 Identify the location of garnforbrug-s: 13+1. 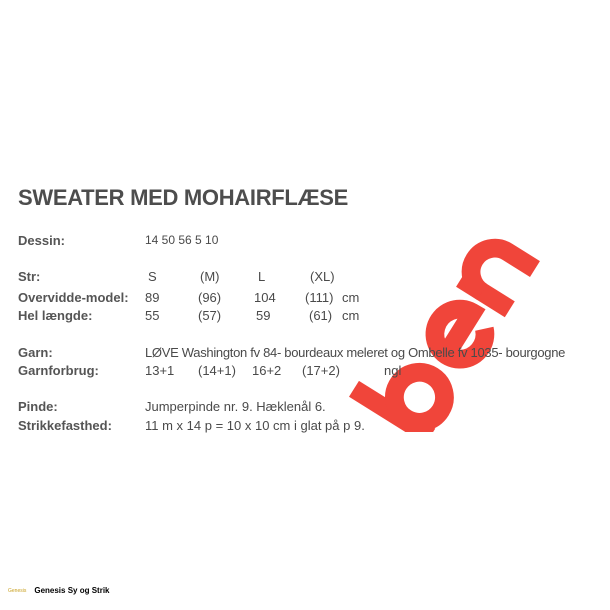
(160, 370).